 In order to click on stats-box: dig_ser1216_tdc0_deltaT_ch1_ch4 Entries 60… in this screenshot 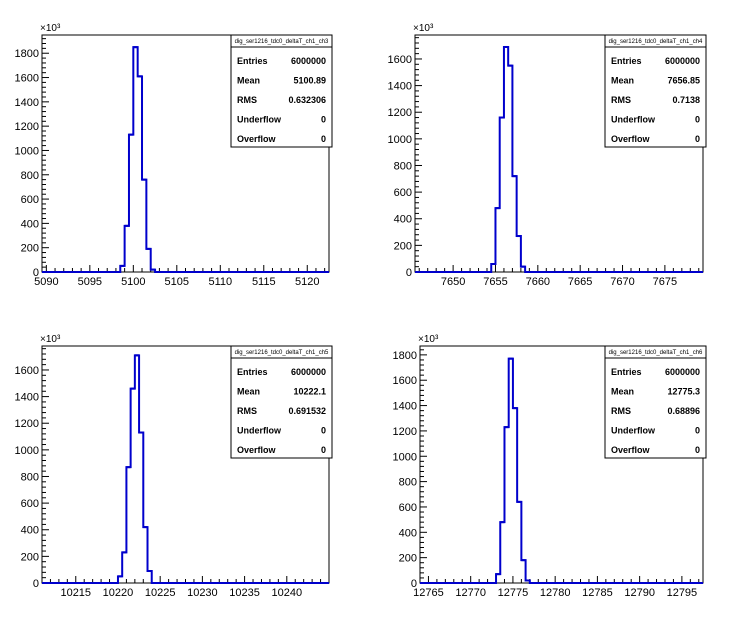, I will do `click(655, 91)`.